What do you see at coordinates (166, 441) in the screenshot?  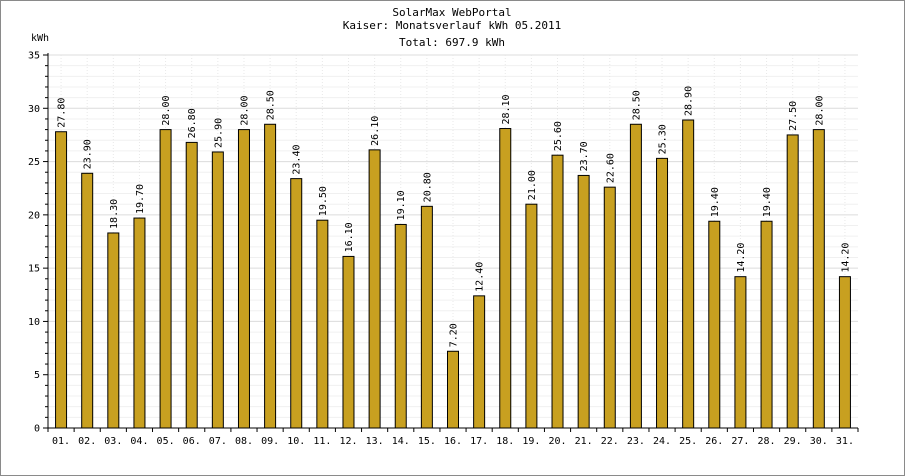 I see `x-tick-label: 05.` at bounding box center [166, 441].